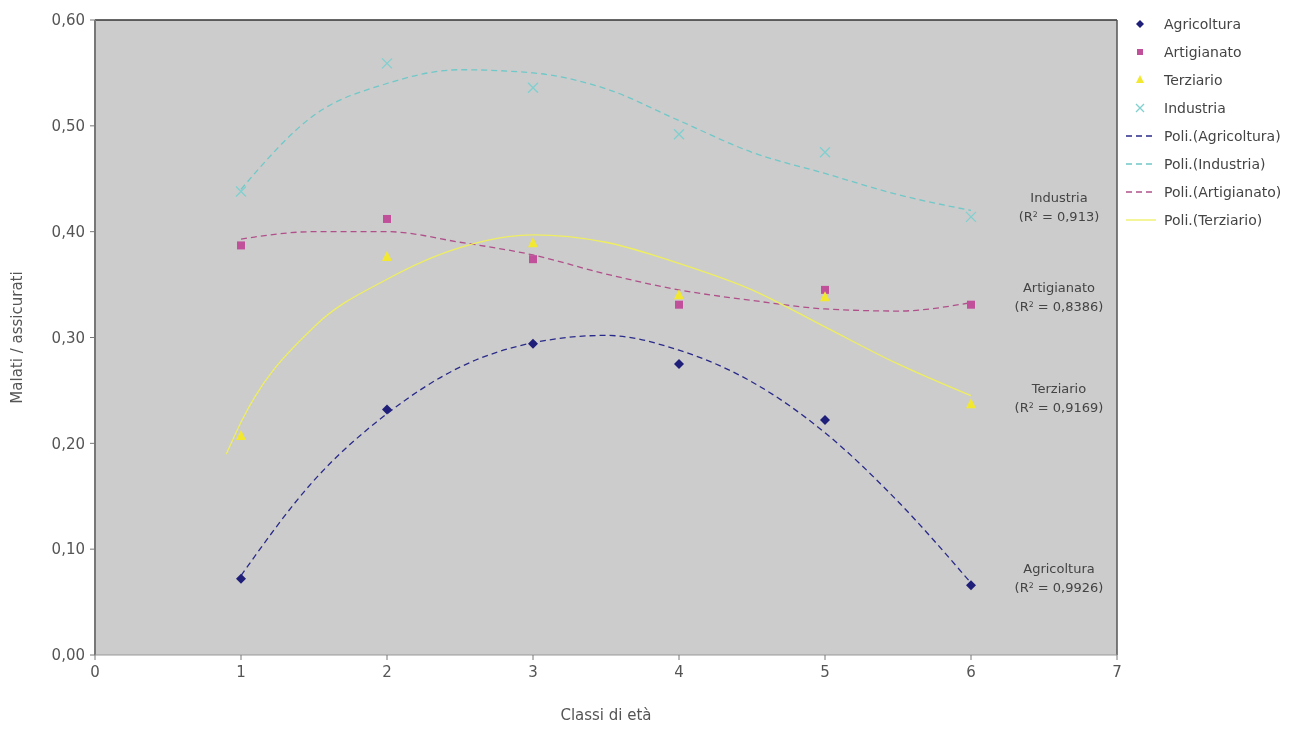 The image size is (1307, 732). I want to click on y-tick-label: 0,00, so click(68, 655).